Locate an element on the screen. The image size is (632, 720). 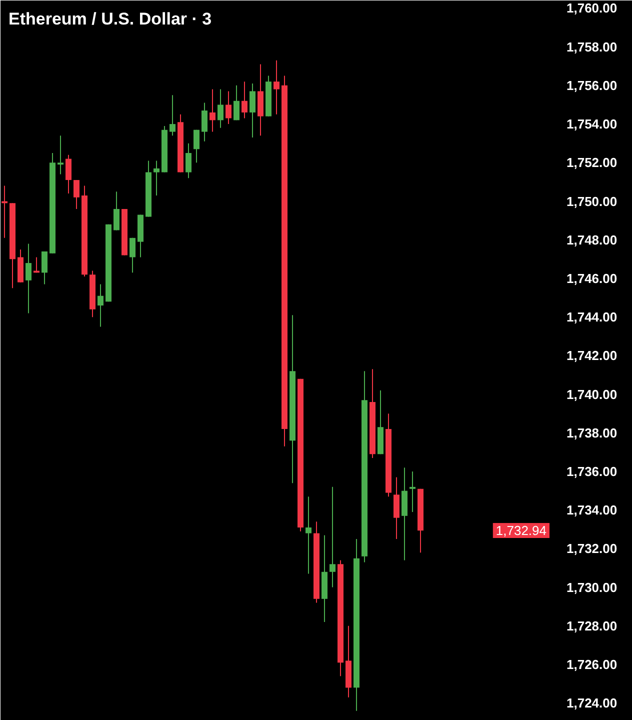
y-tick-label: 1,738.00 is located at coordinates (592, 432).